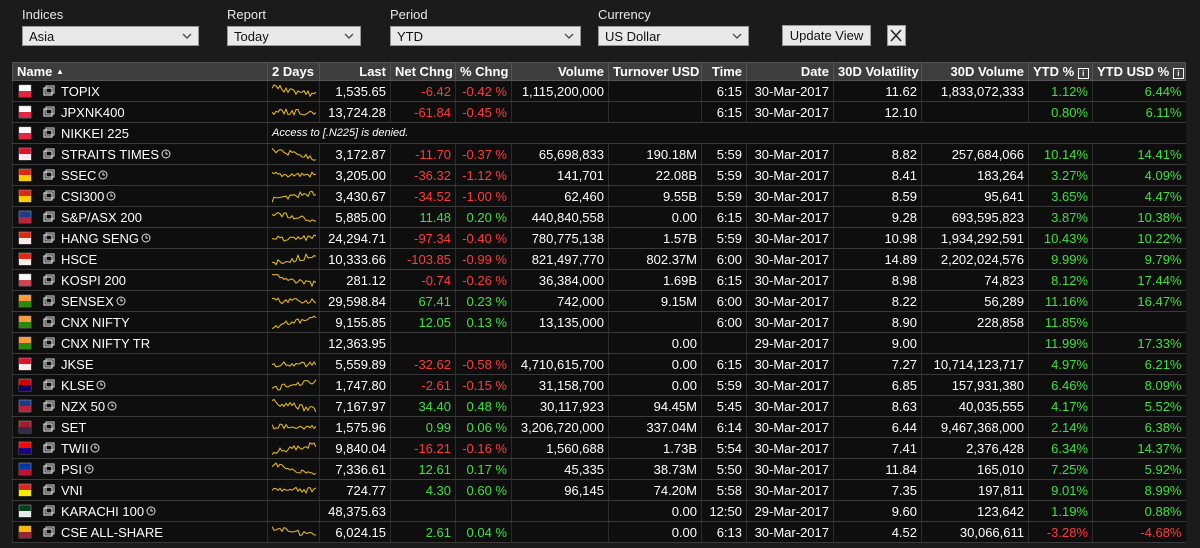 This screenshot has height=548, width=1200. I want to click on data-cell: 0.48 %, so click(483, 406).